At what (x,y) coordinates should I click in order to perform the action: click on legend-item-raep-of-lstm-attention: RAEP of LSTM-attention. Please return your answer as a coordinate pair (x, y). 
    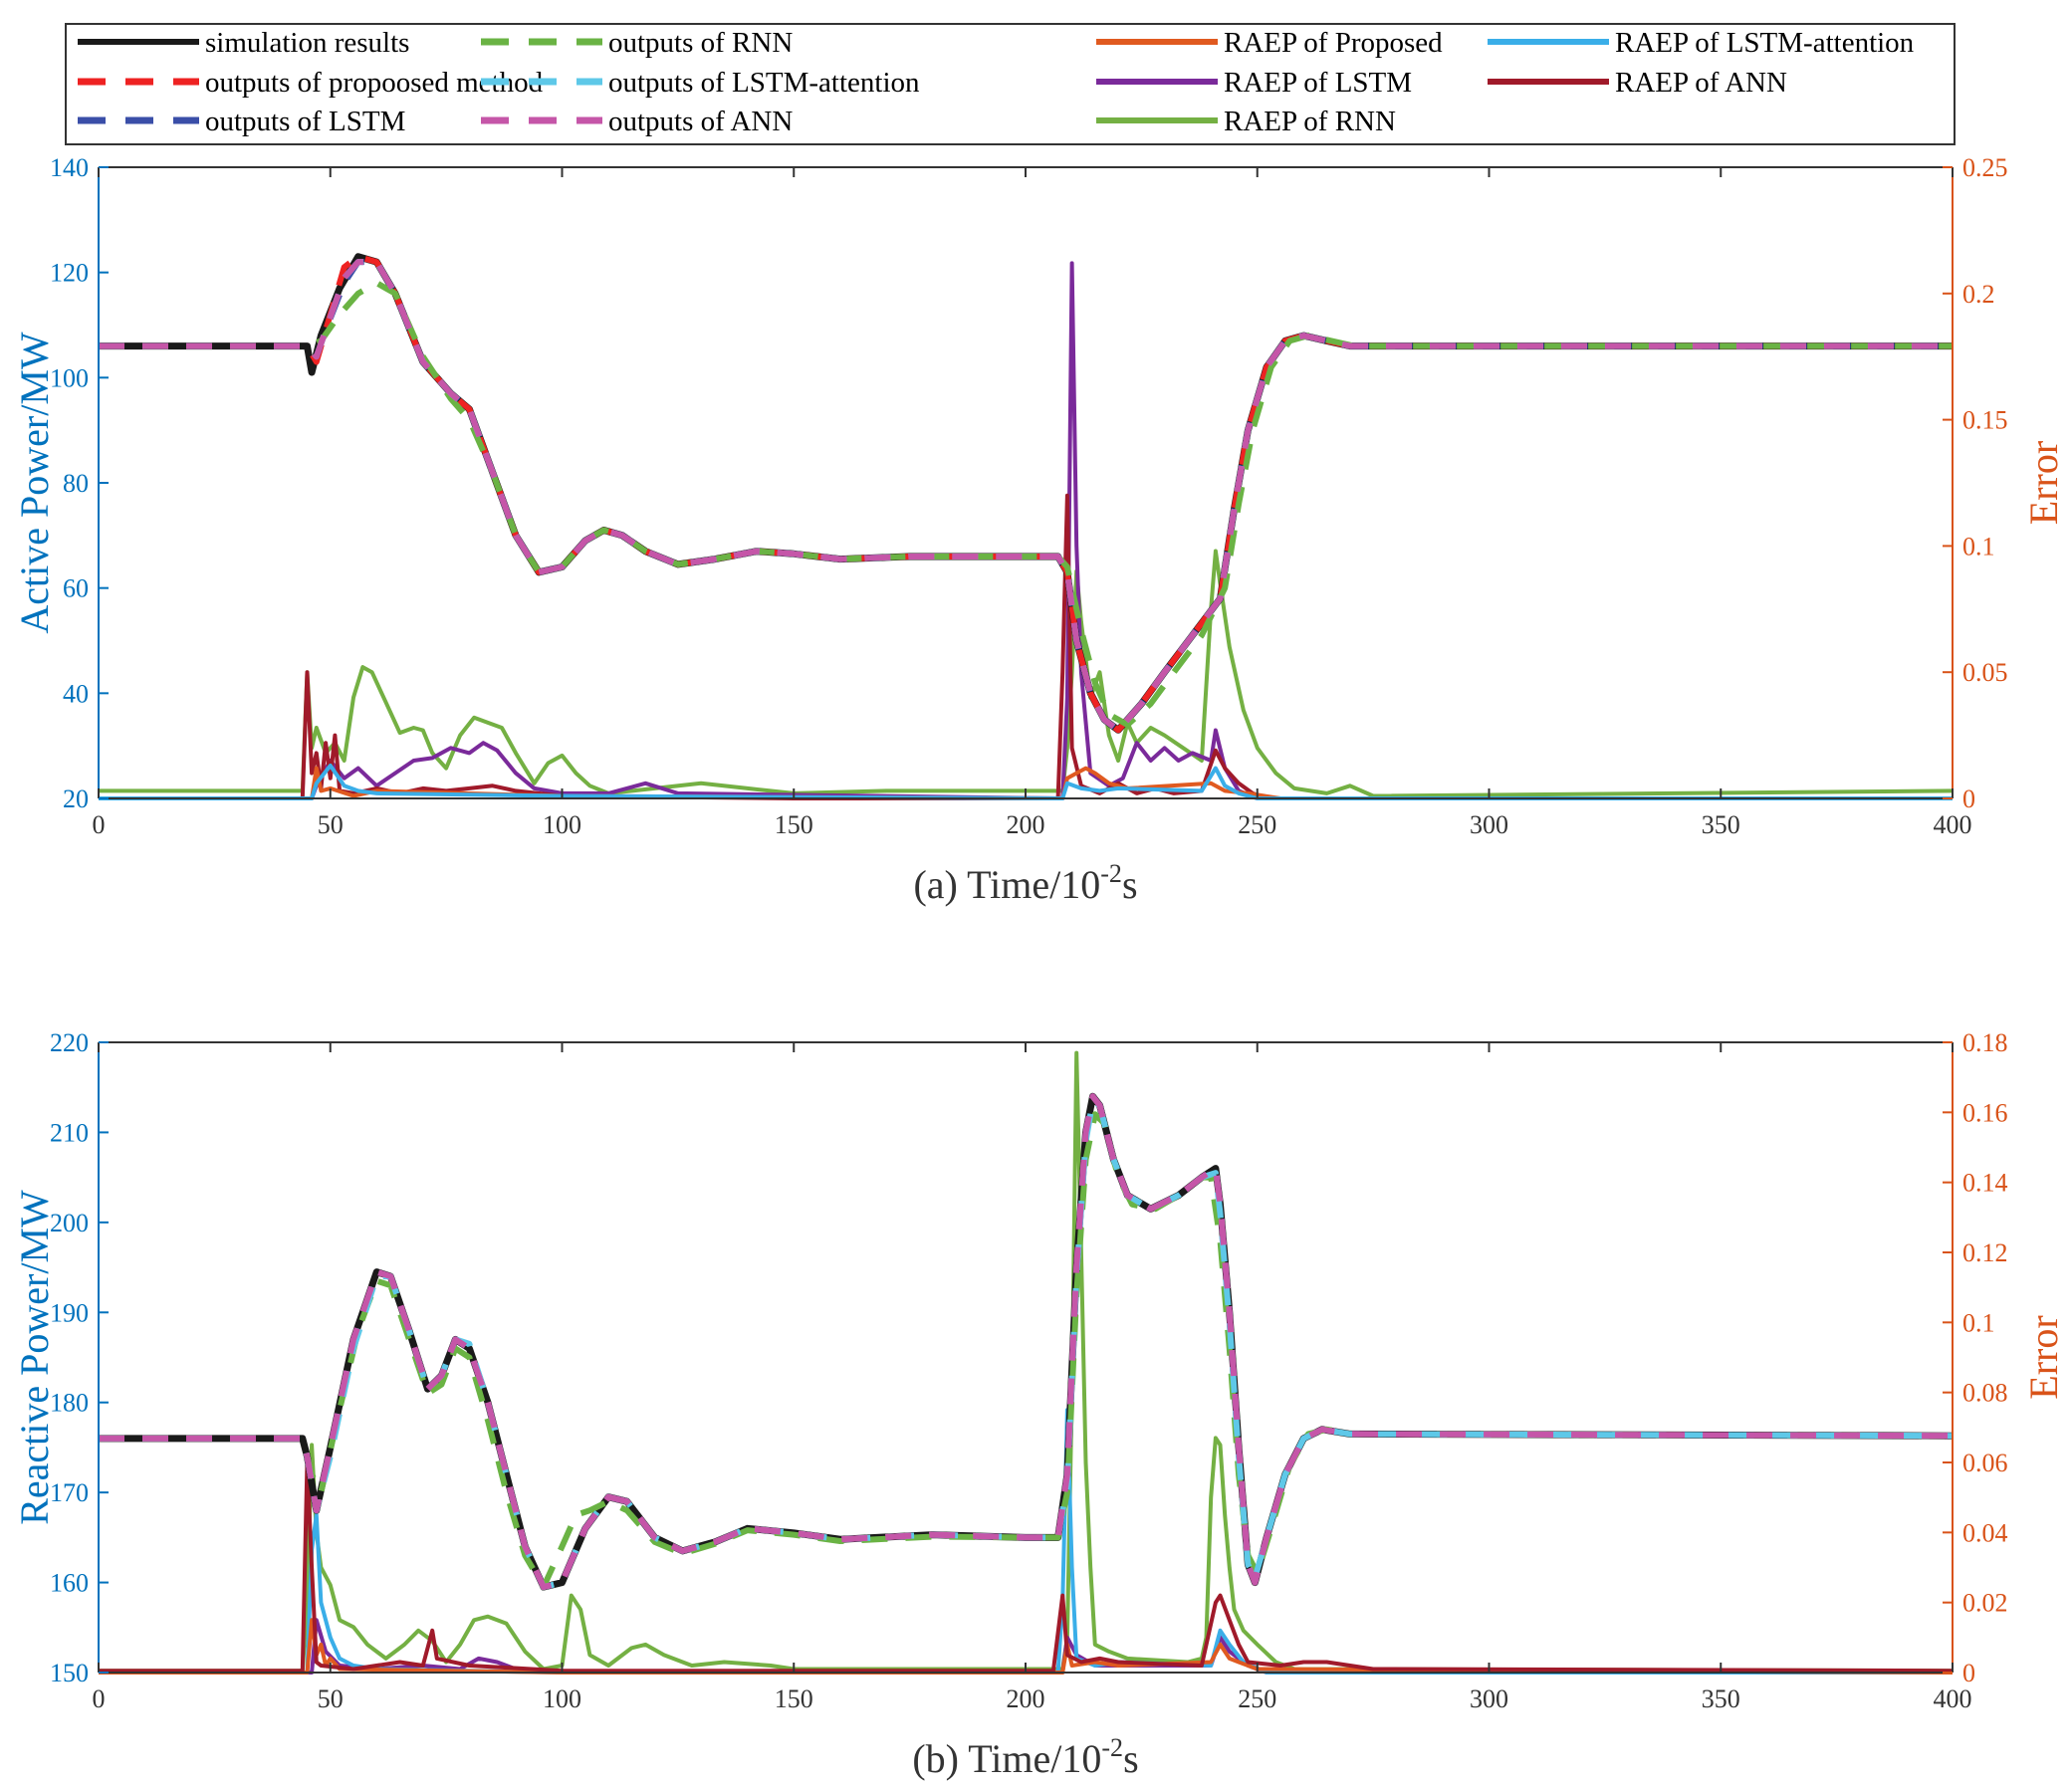
    Looking at the image, I should click on (1702, 43).